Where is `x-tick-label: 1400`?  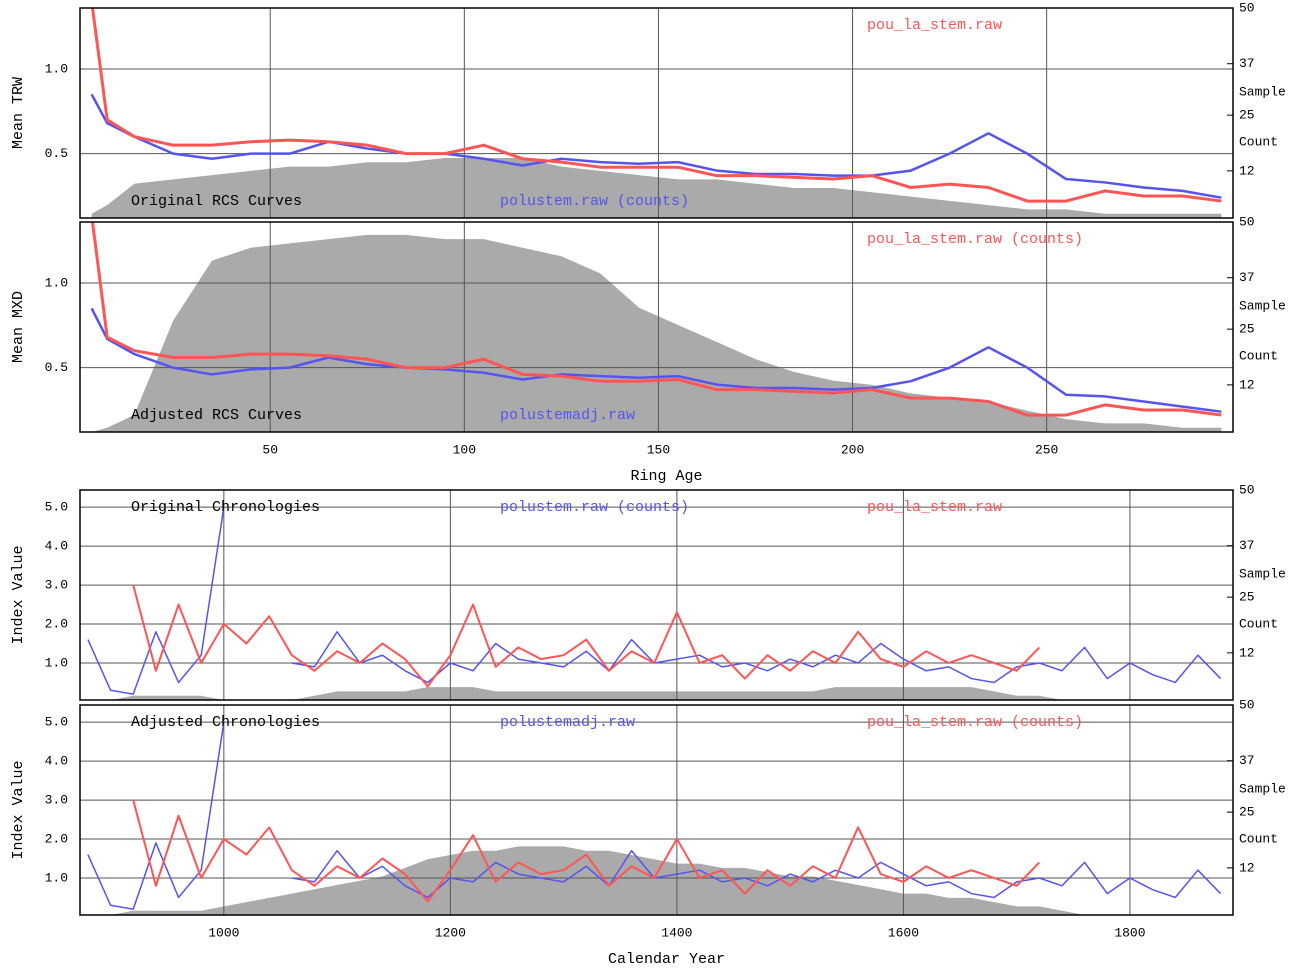
x-tick-label: 1400 is located at coordinates (676, 932).